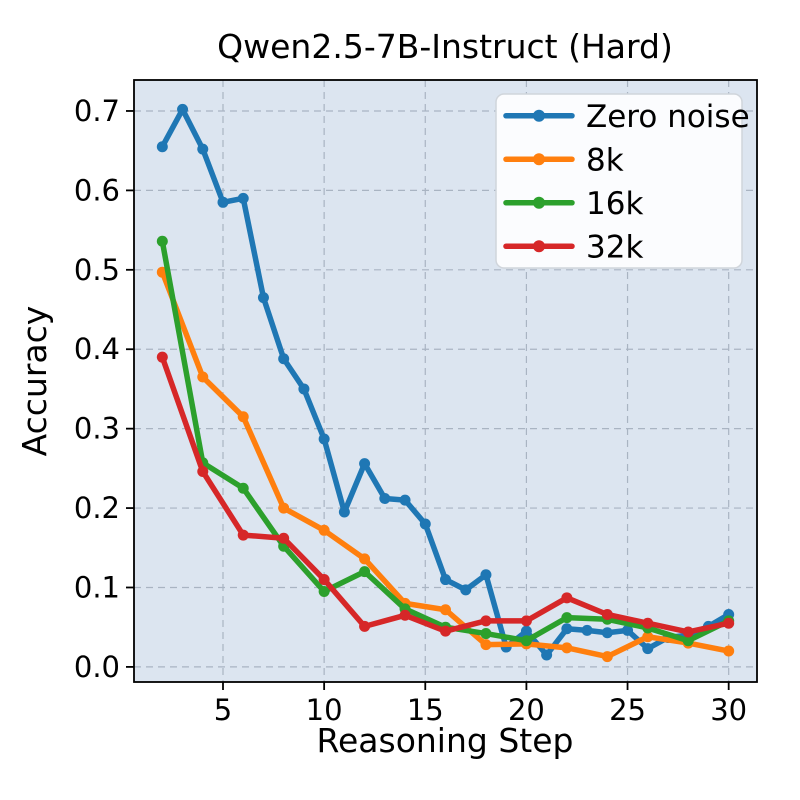  What do you see at coordinates (223, 710) in the screenshot?
I see `x-tick-label: 5` at bounding box center [223, 710].